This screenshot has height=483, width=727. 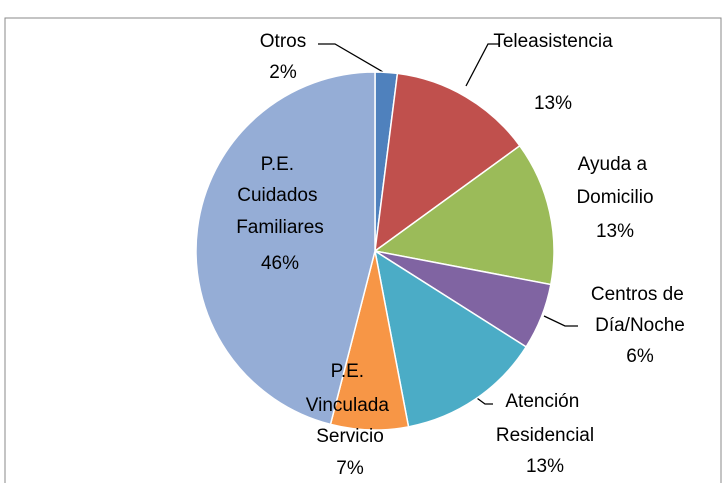 I want to click on slice-label: P.E. Vinculada Servicio, so click(x=350, y=404).